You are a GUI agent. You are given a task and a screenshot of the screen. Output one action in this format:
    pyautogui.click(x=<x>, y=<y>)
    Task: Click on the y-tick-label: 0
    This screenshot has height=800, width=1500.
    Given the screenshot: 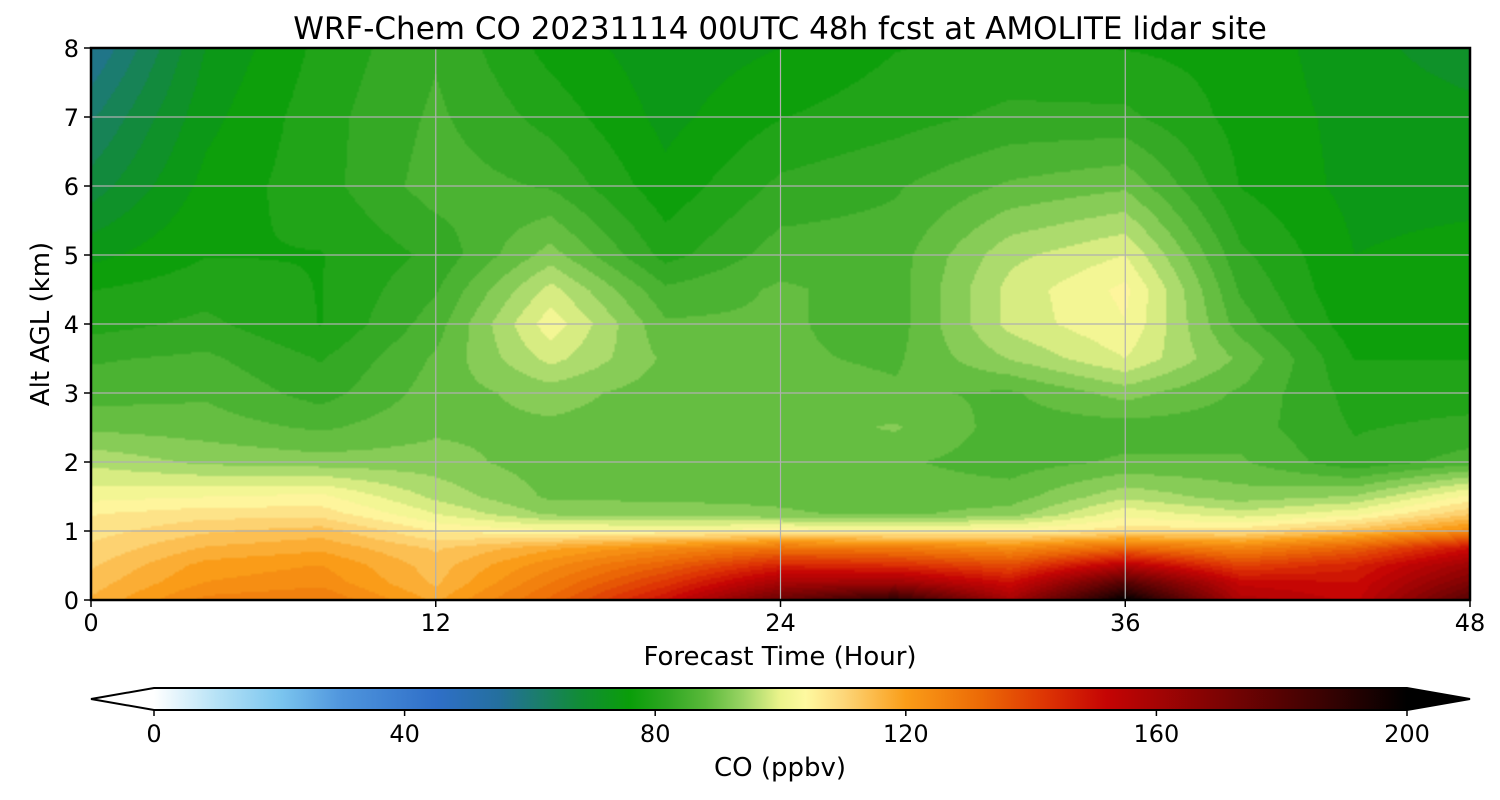 What is the action you would take?
    pyautogui.click(x=71, y=601)
    